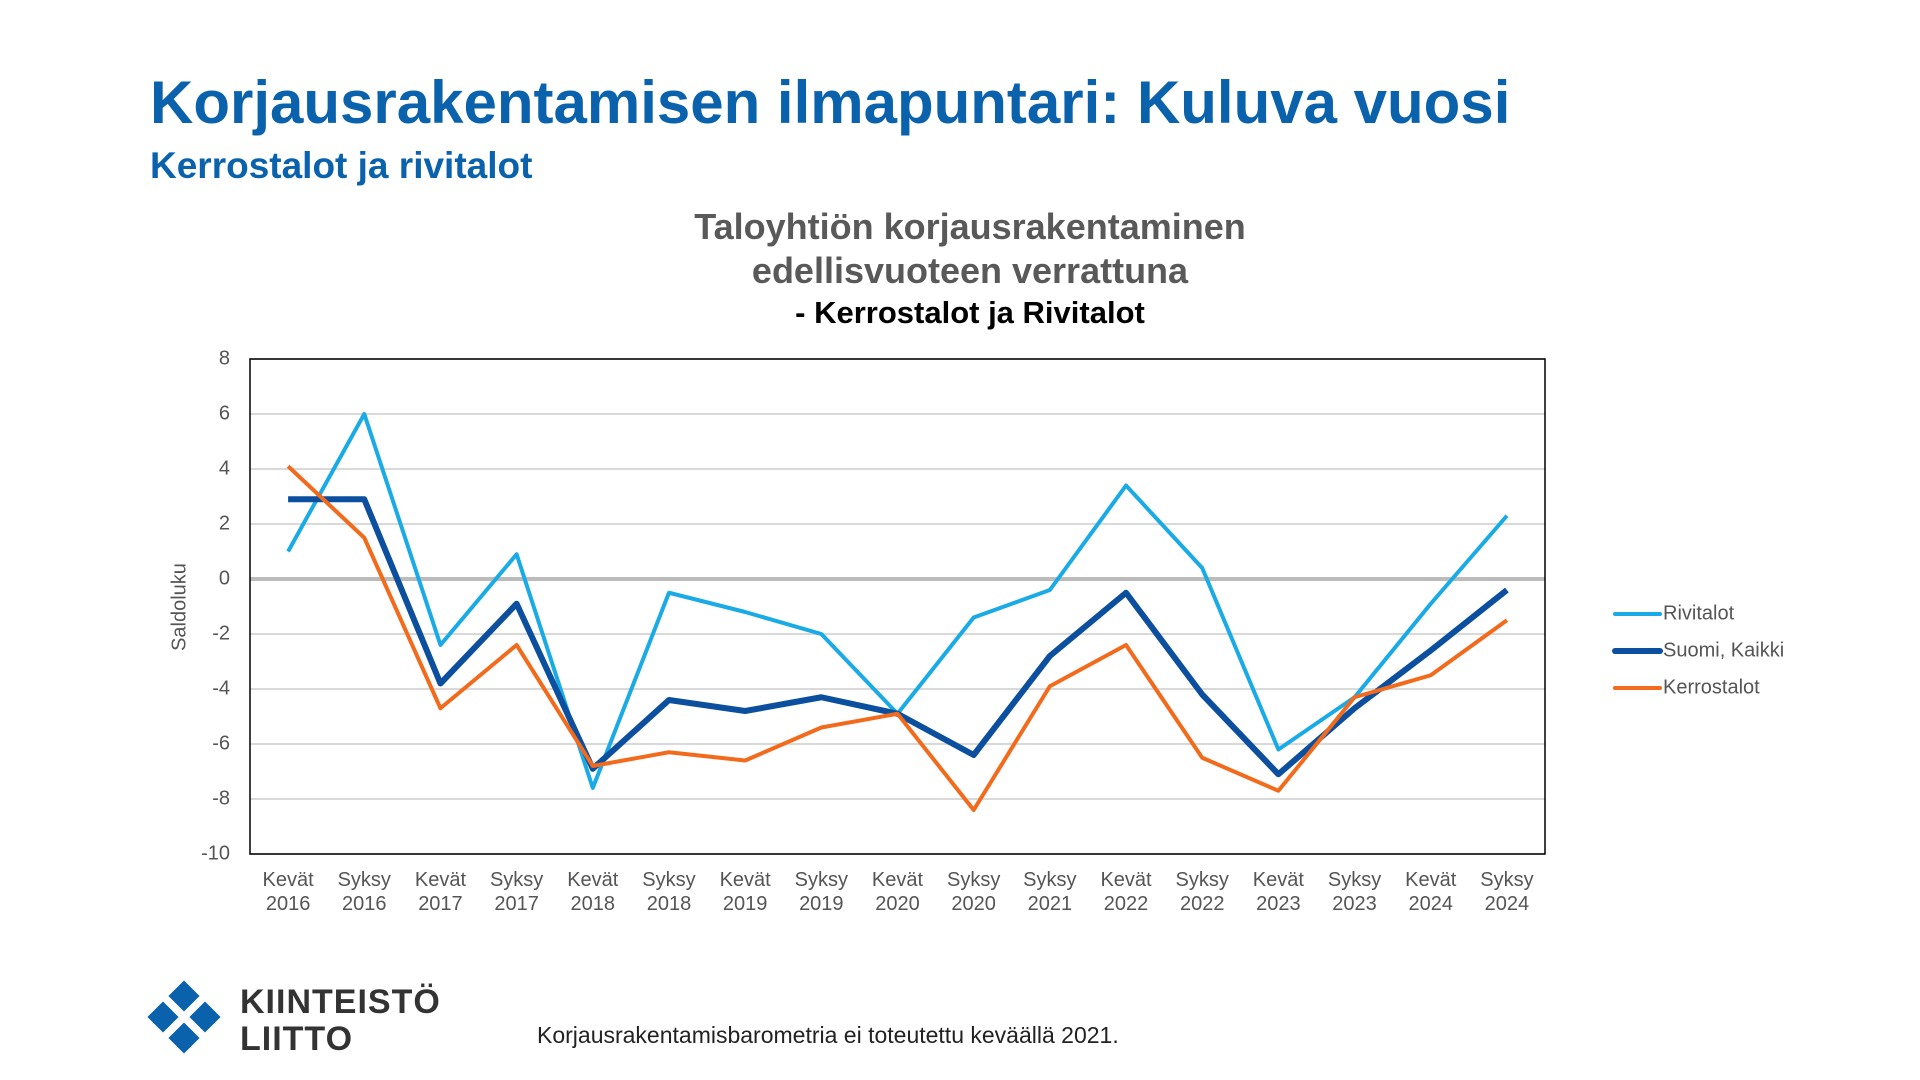  What do you see at coordinates (1049, 892) in the screenshot?
I see `x-tick-label: Syksy 2021` at bounding box center [1049, 892].